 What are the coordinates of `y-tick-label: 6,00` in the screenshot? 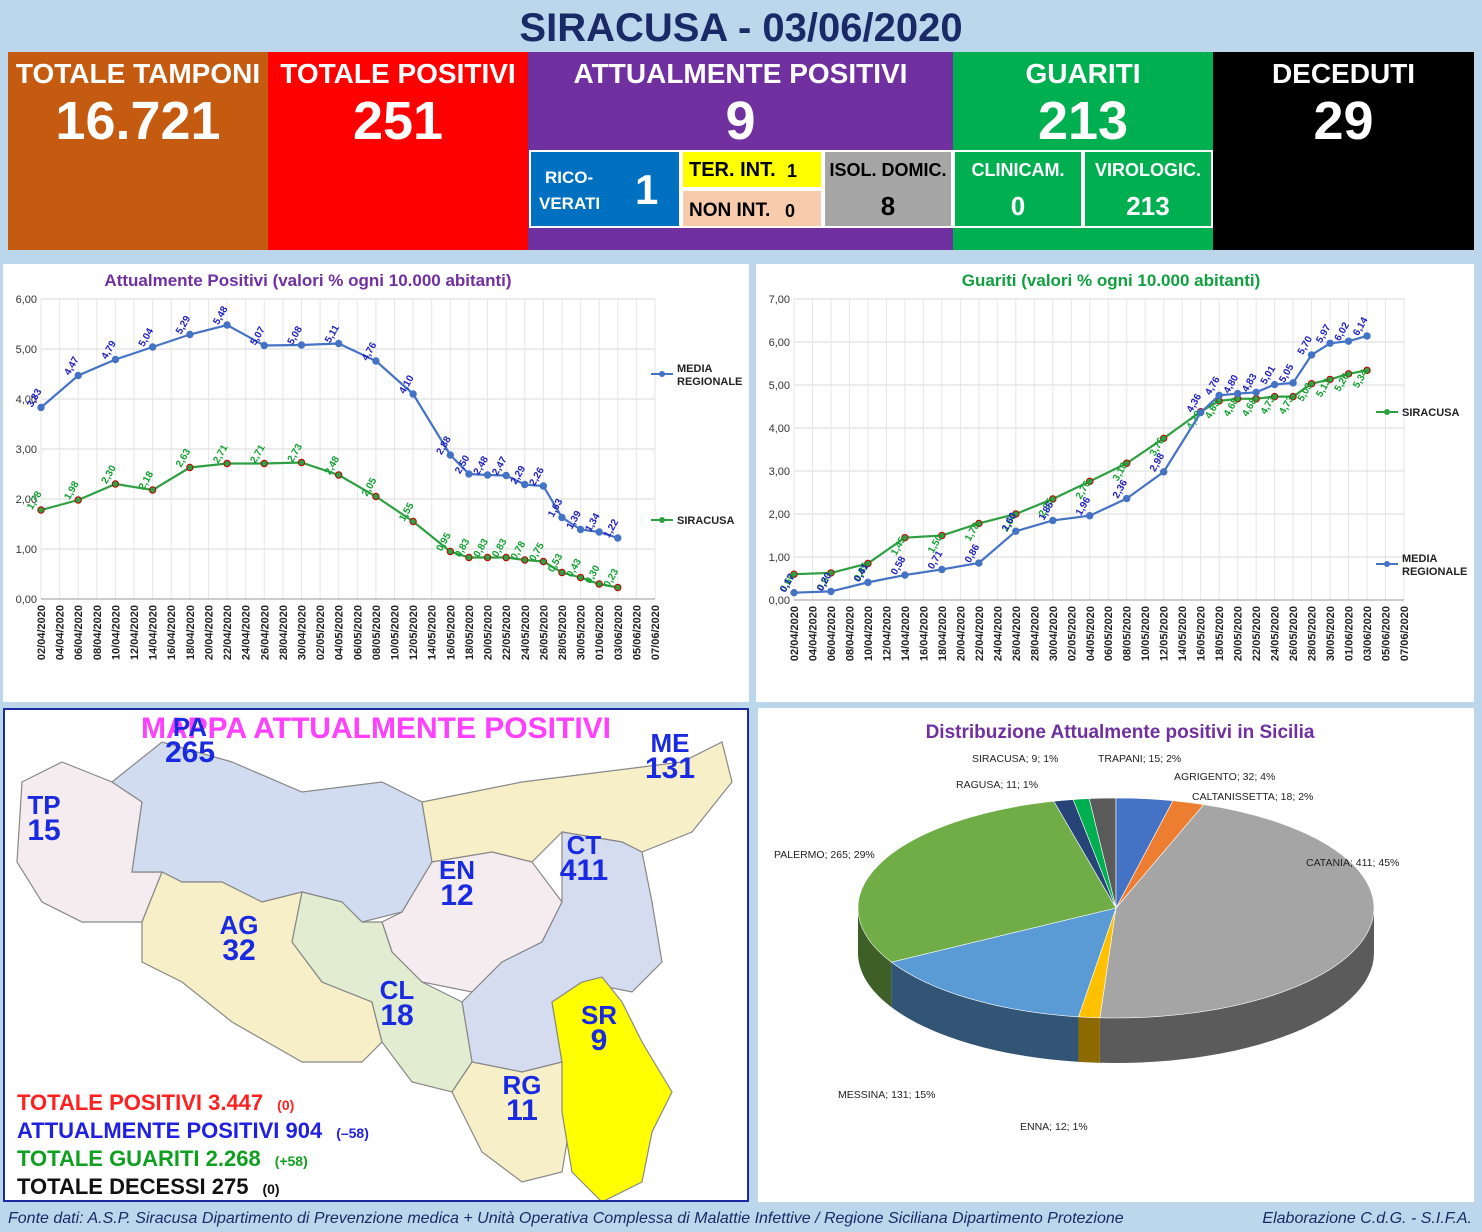 It's located at (779, 343).